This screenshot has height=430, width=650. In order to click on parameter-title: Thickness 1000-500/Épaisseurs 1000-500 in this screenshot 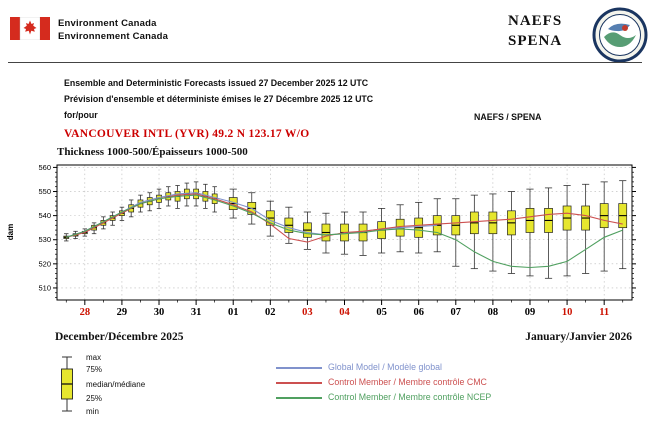, I will do `click(152, 152)`.